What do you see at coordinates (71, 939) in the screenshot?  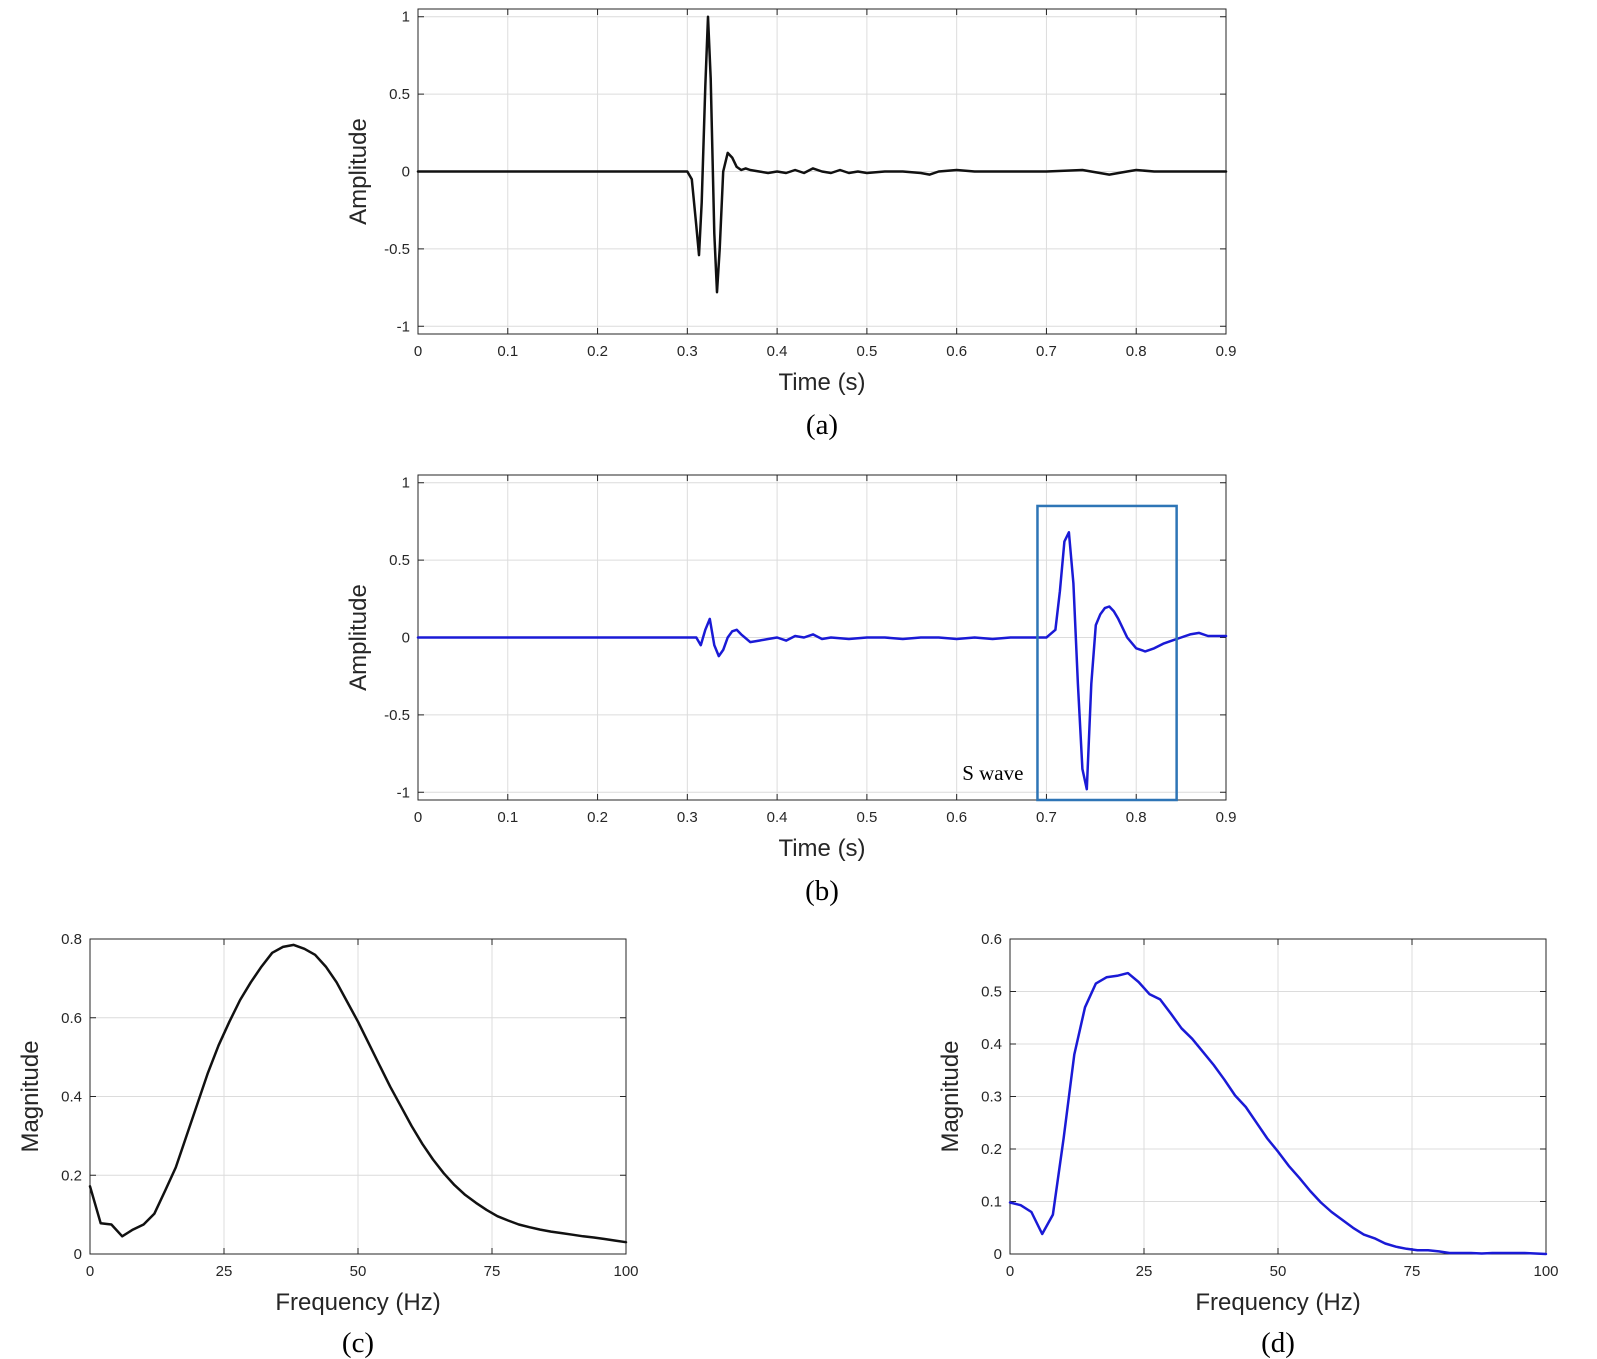 I see `y-tick-label: 0.8` at bounding box center [71, 939].